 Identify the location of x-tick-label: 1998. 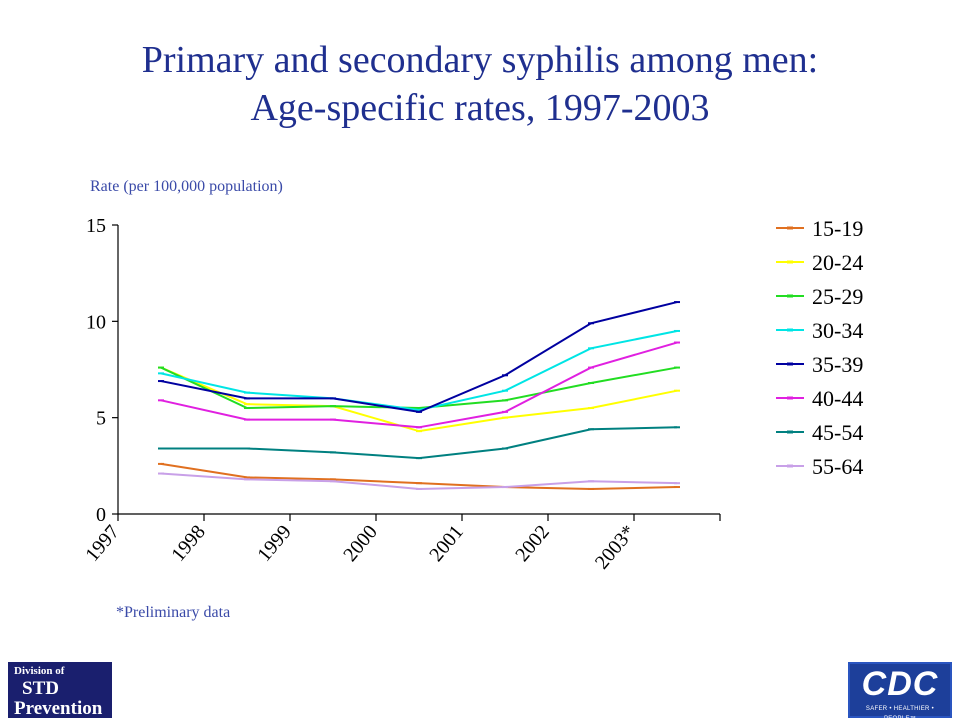
(188, 543).